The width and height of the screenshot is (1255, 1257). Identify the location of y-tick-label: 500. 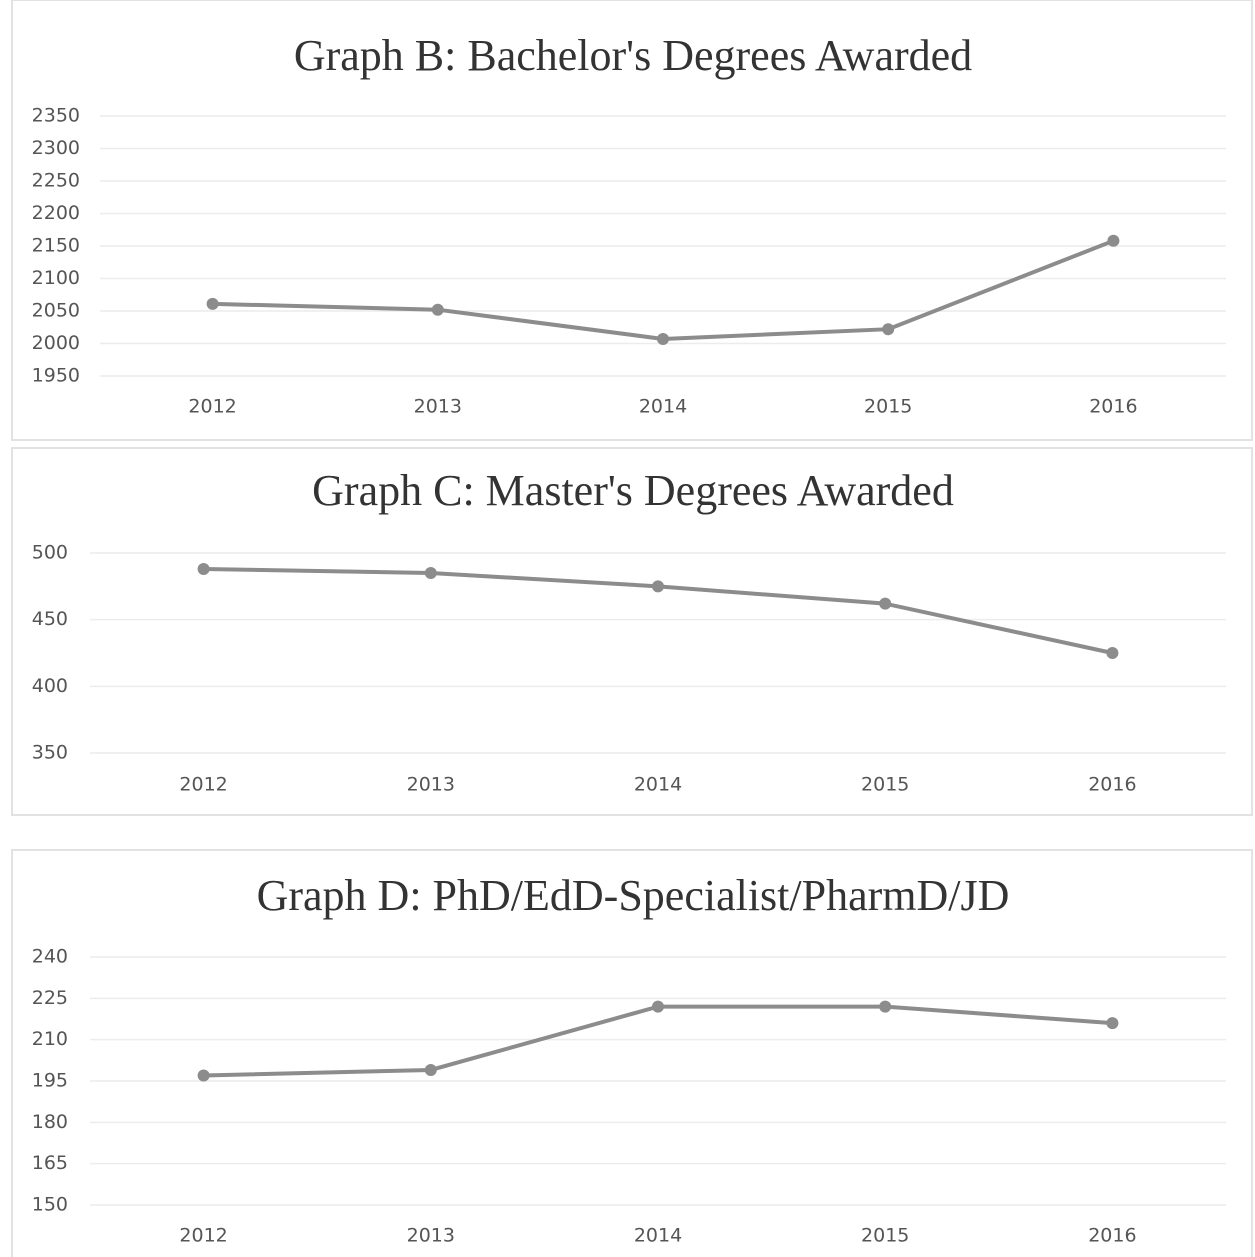
(50, 553).